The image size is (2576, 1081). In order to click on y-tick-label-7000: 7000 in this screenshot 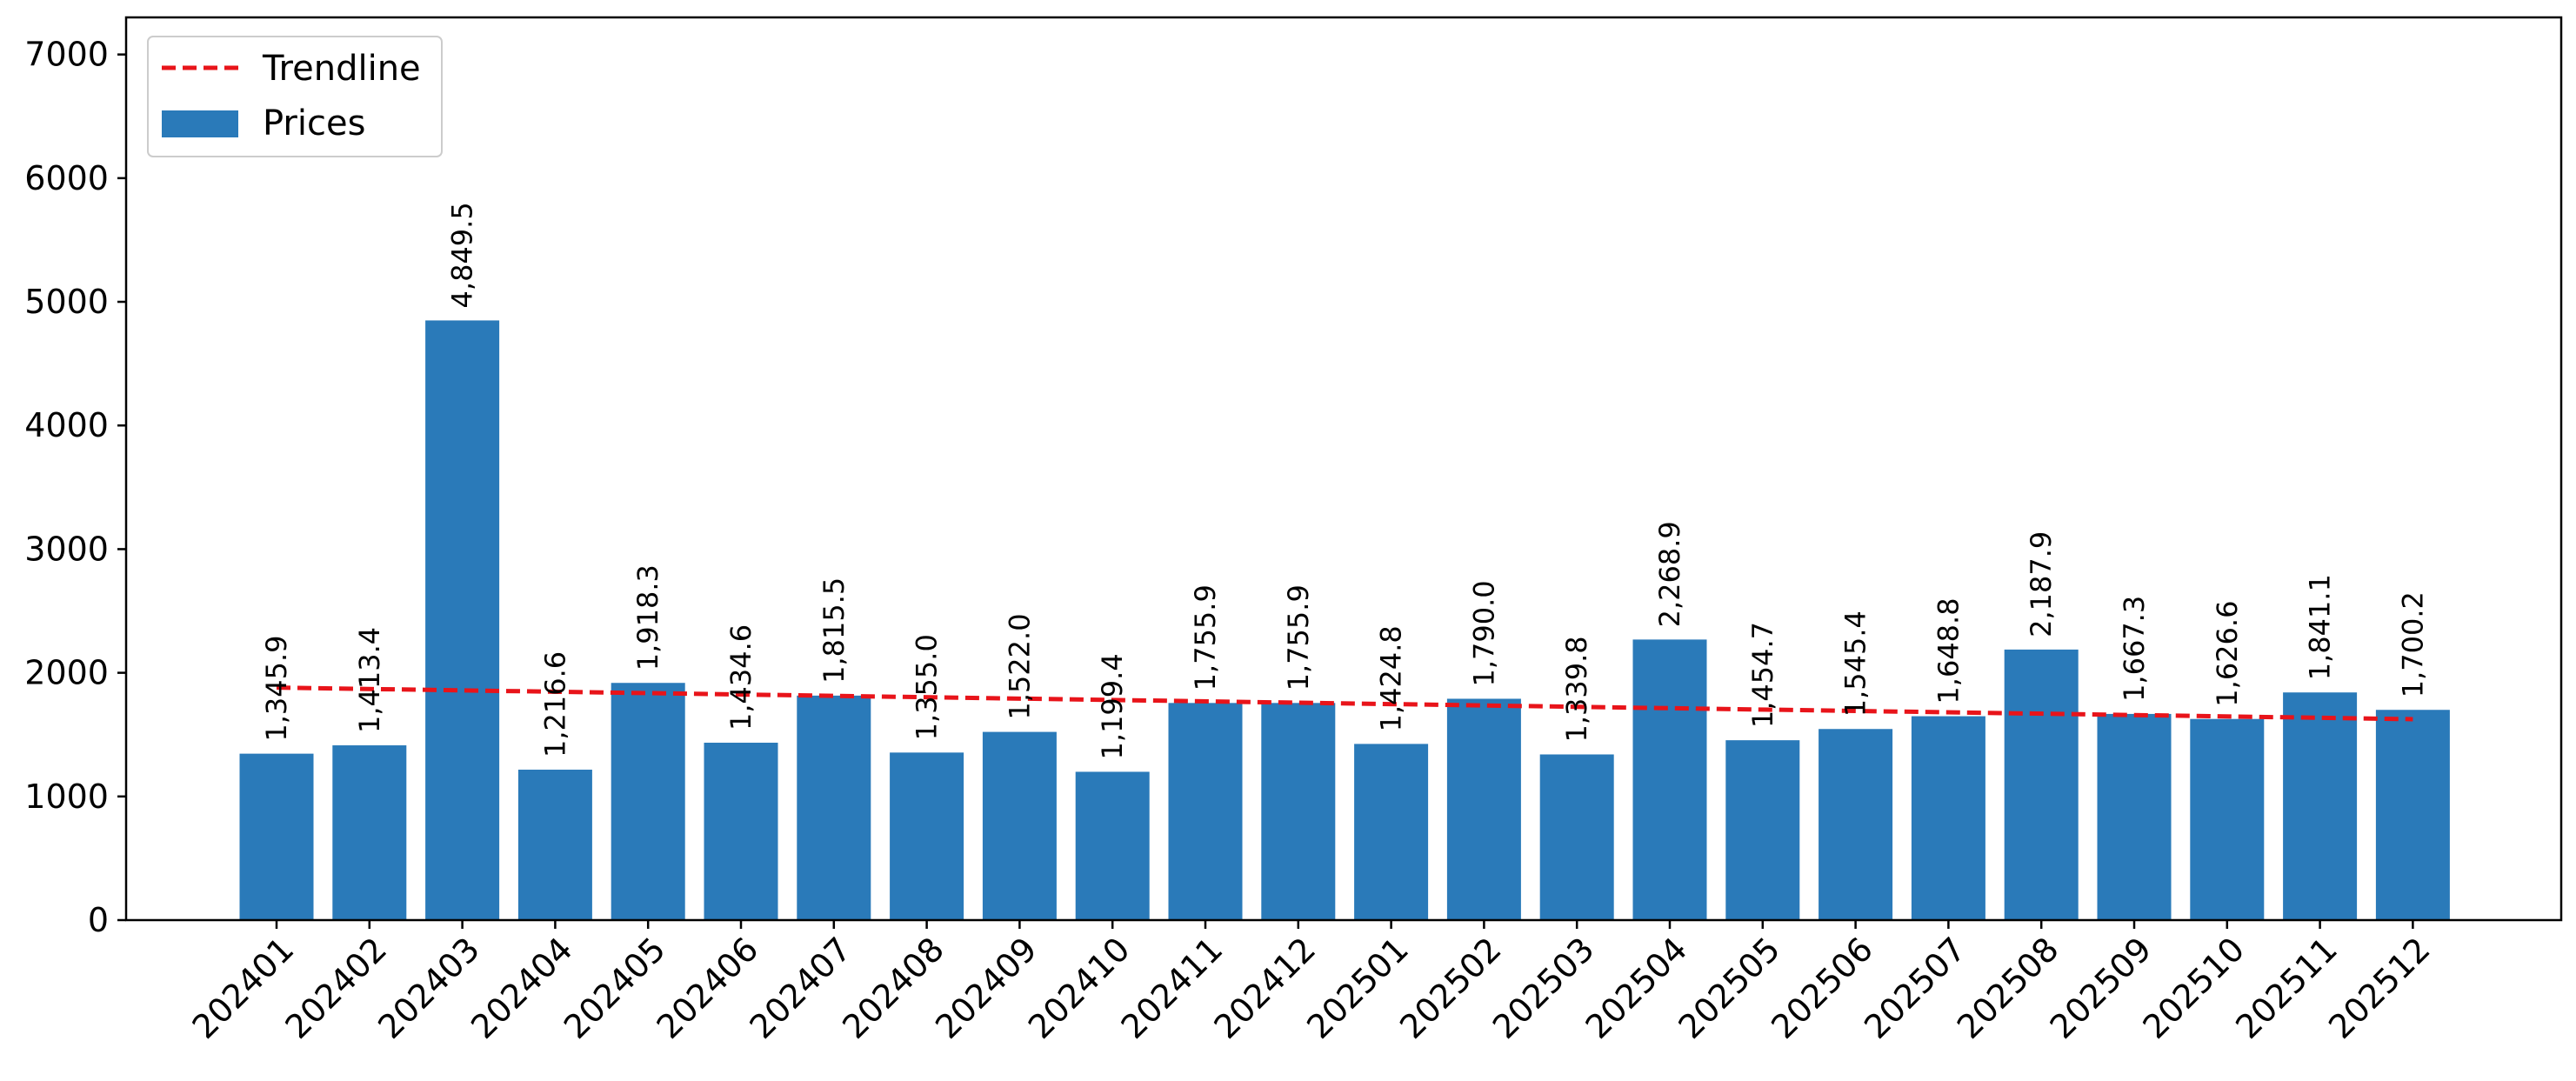, I will do `click(66, 55)`.